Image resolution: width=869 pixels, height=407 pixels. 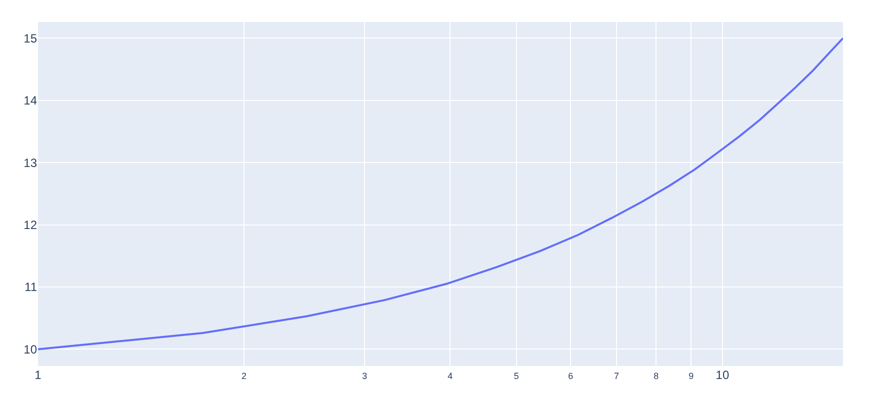 What do you see at coordinates (31, 38) in the screenshot?
I see `y-tick-label: 15` at bounding box center [31, 38].